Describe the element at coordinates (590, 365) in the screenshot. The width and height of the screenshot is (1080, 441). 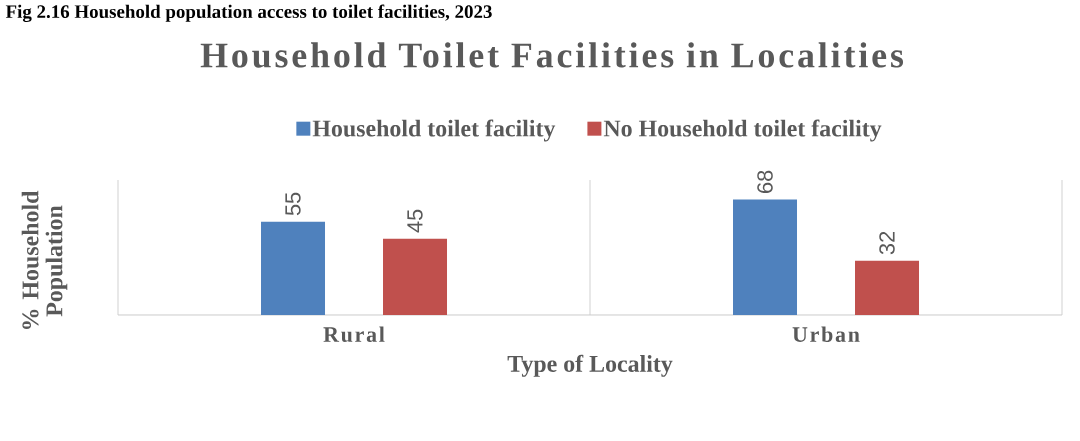
I see `x-axis-title: Type of Locality` at that location.